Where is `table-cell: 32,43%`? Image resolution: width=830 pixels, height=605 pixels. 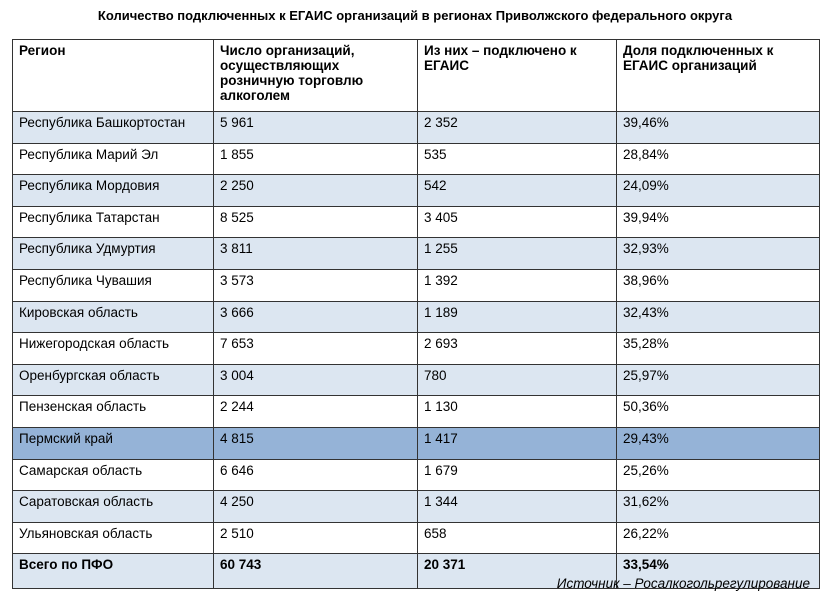 table-cell: 32,43% is located at coordinates (718, 317).